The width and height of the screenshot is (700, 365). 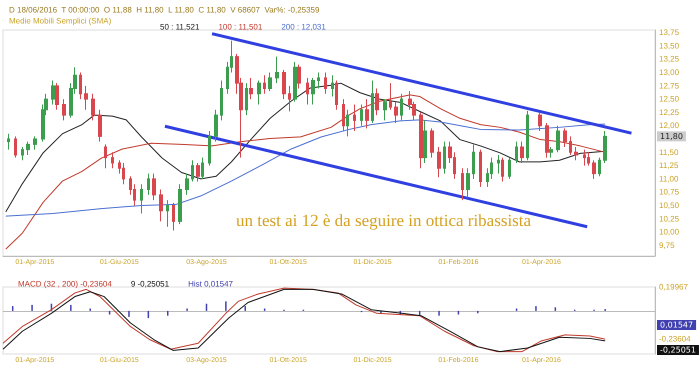 I want to click on text: 9 -0,25051, so click(x=150, y=284).